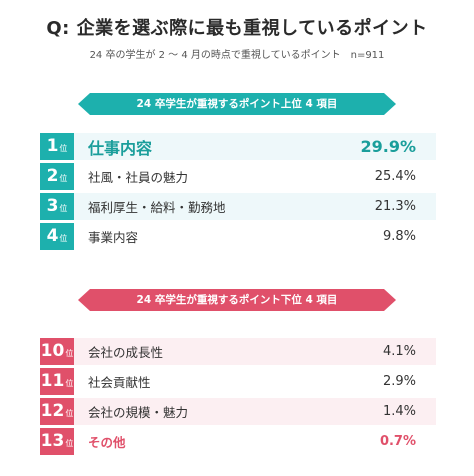 The width and height of the screenshot is (474, 476). Describe the element at coordinates (138, 177) in the screenshot. I see `item-label: 社風・社員の魅力` at that location.